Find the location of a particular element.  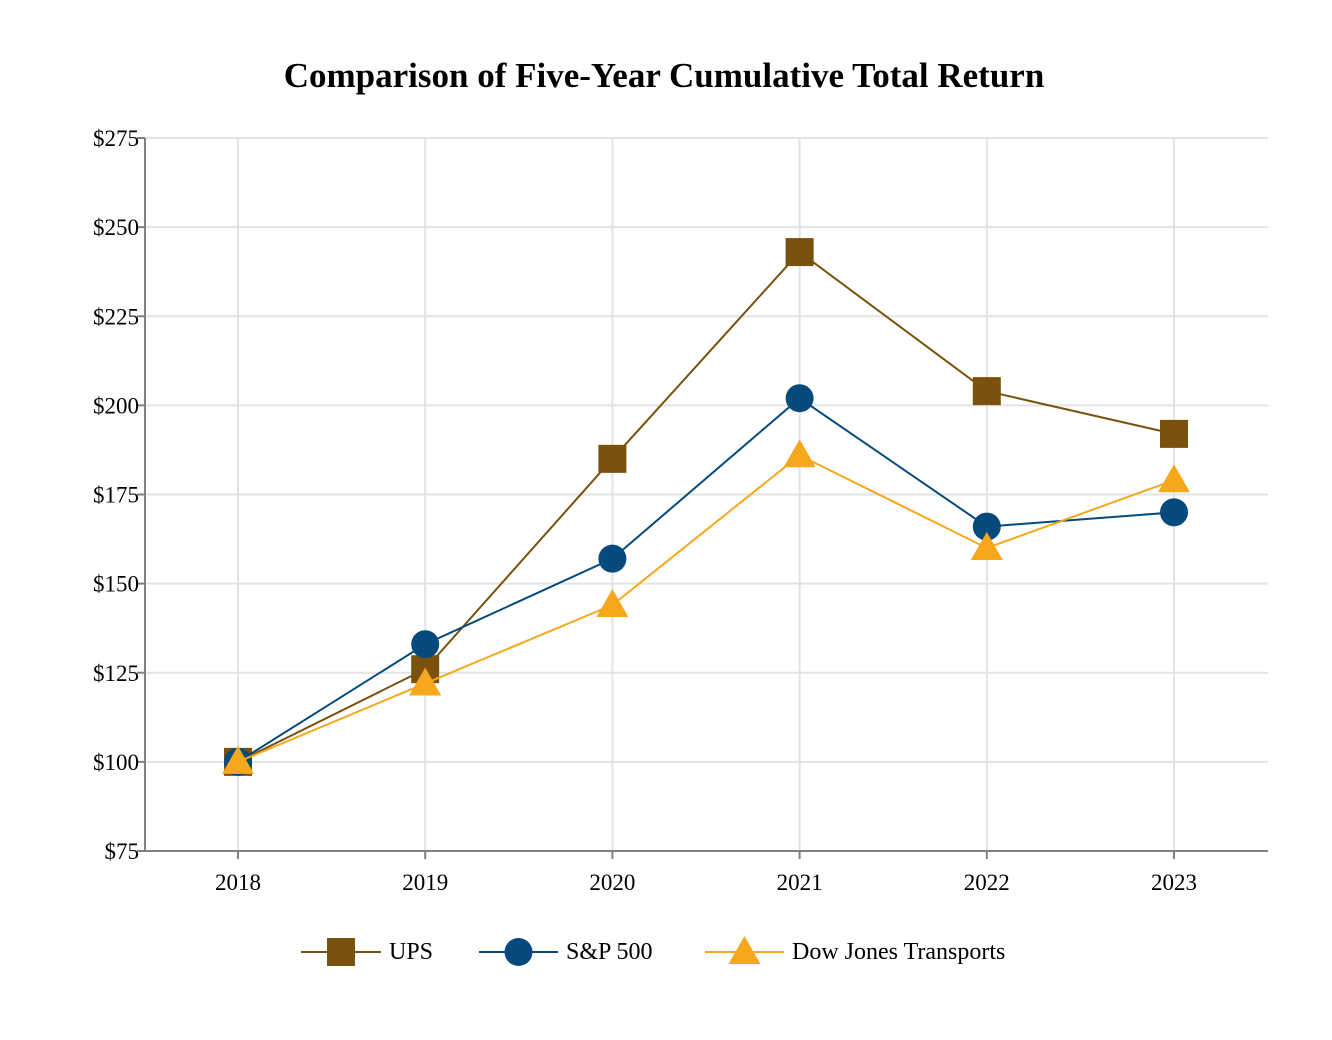

legend-marker-ups is located at coordinates (341, 952).